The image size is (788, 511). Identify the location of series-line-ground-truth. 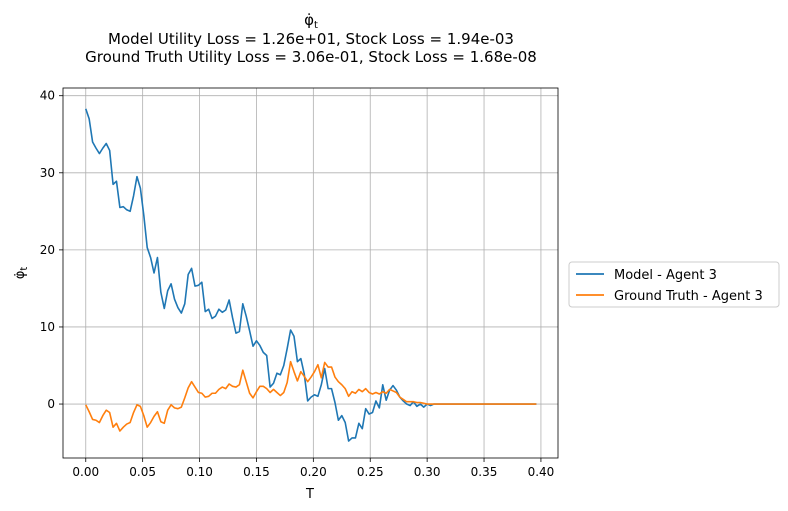
(311, 396).